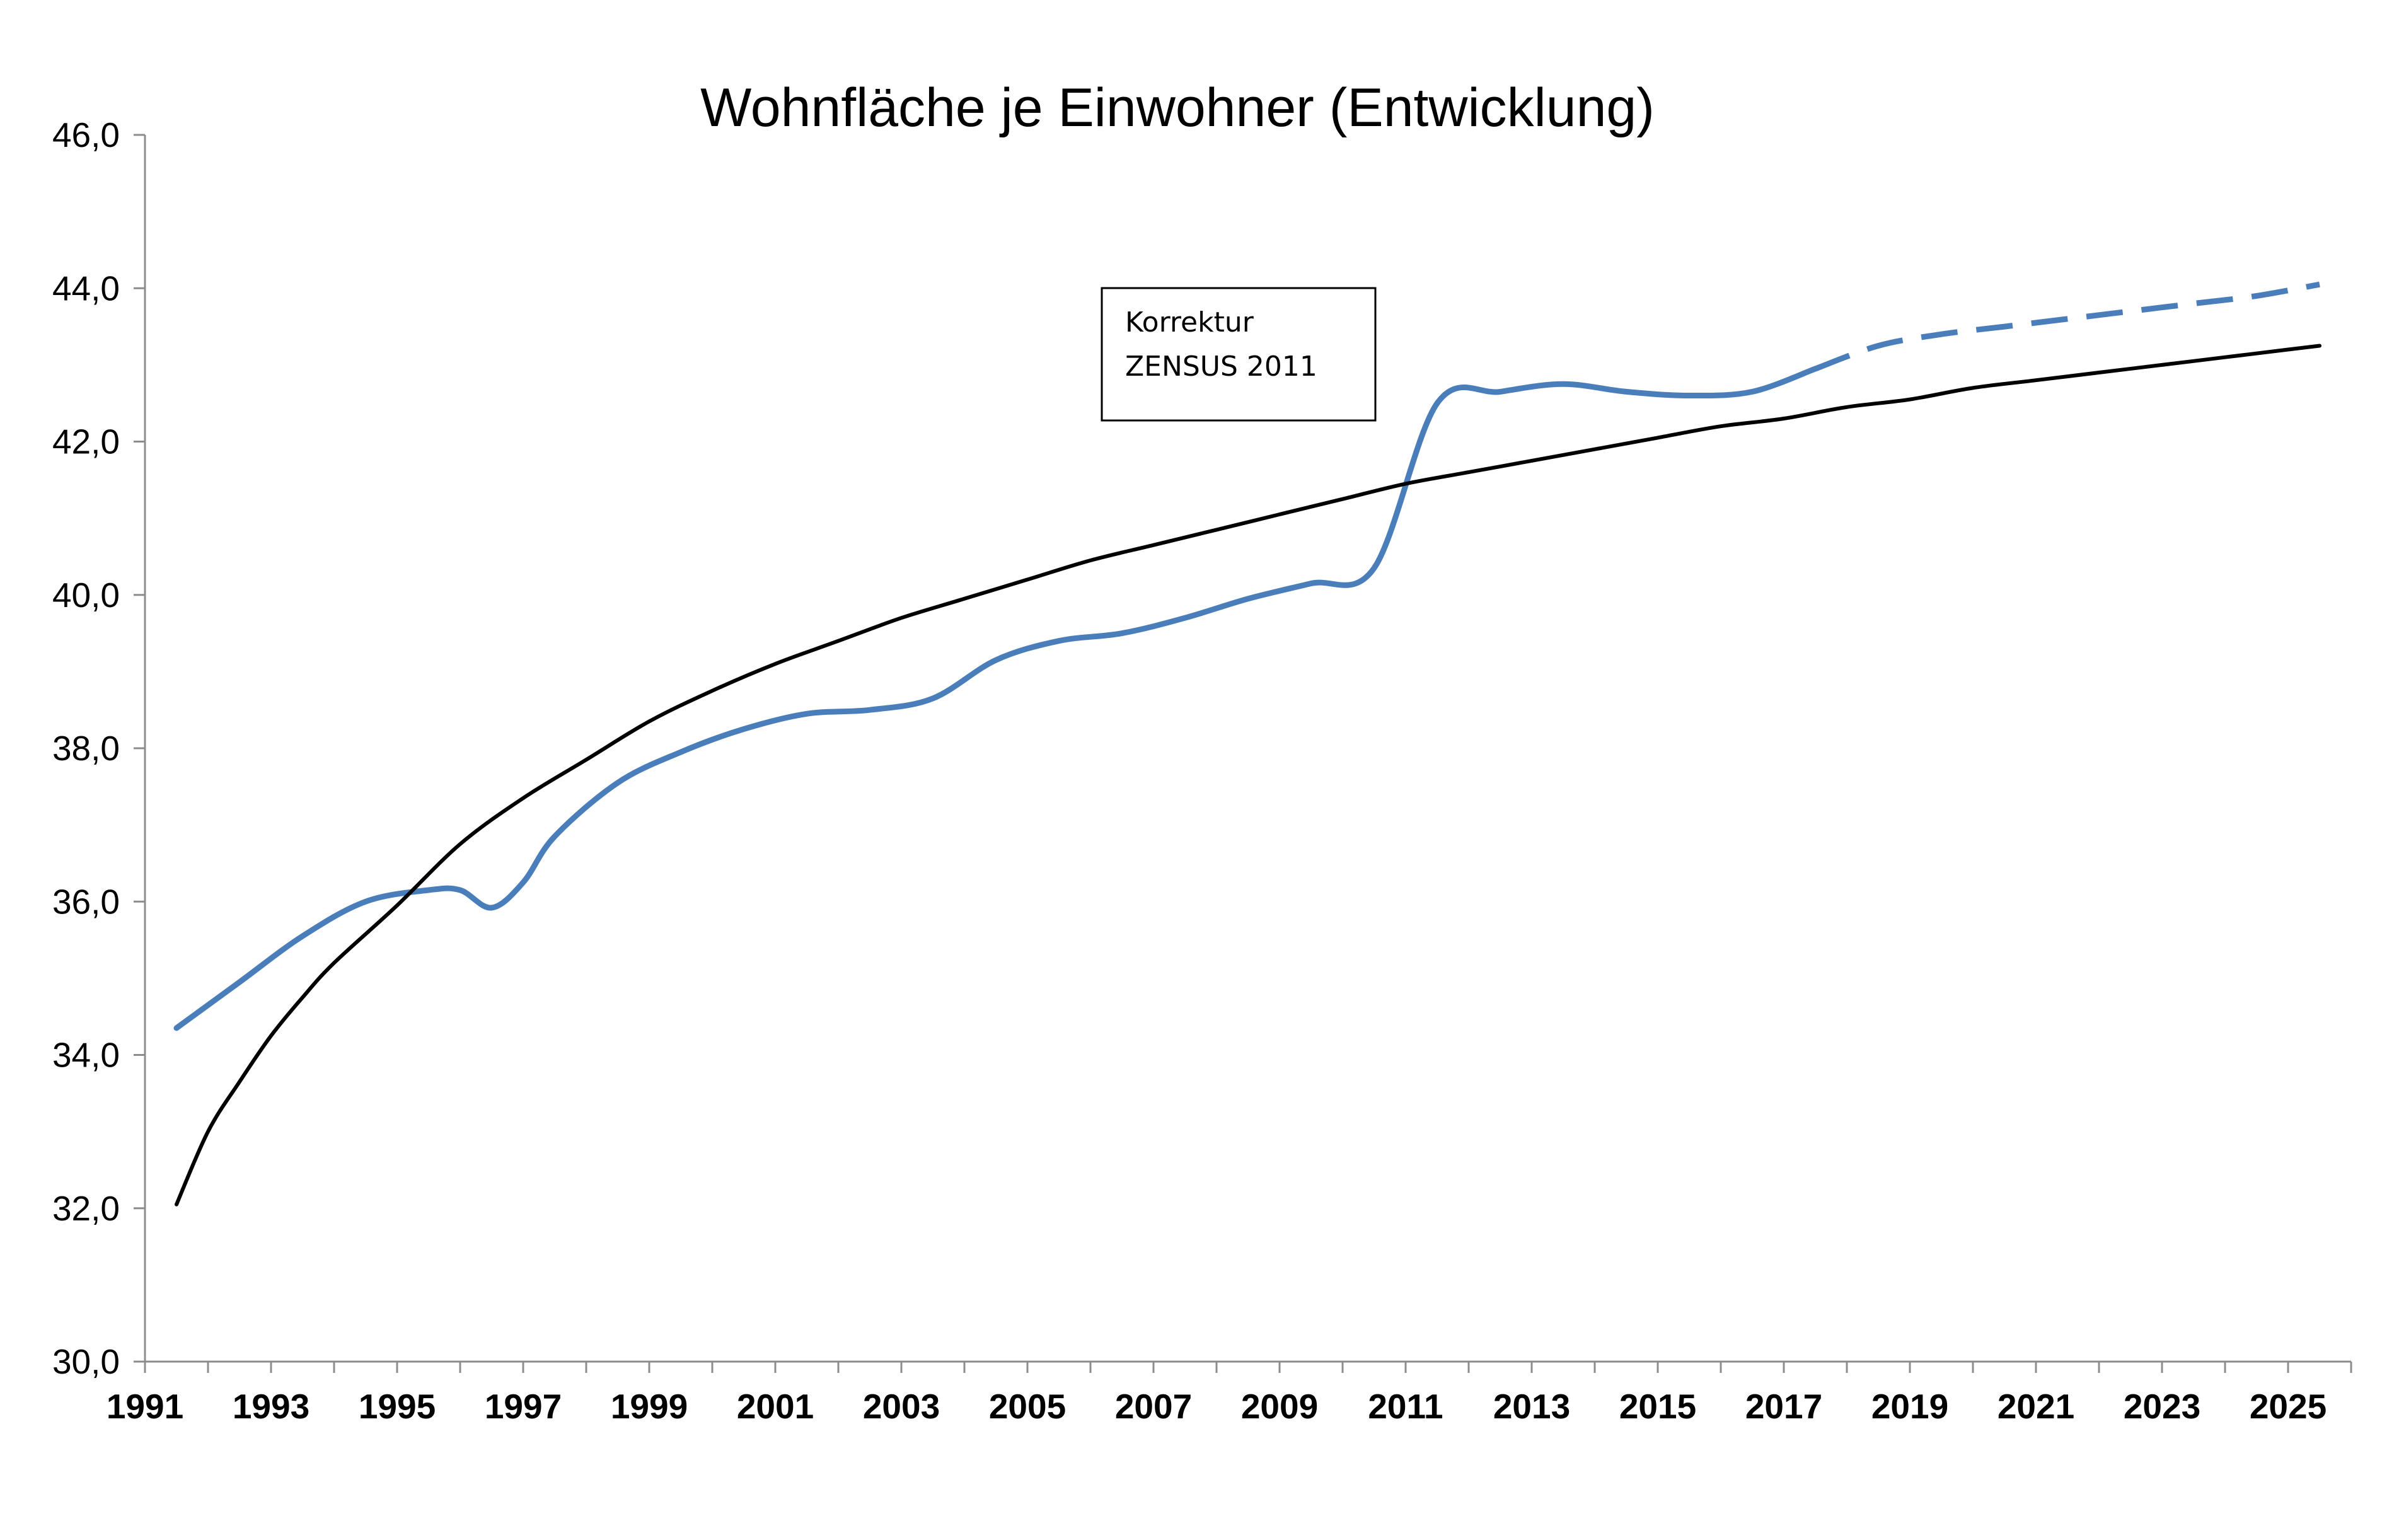  Describe the element at coordinates (1221, 366) in the screenshot. I see `annotation-line-2: ZENSUS 2011` at that location.